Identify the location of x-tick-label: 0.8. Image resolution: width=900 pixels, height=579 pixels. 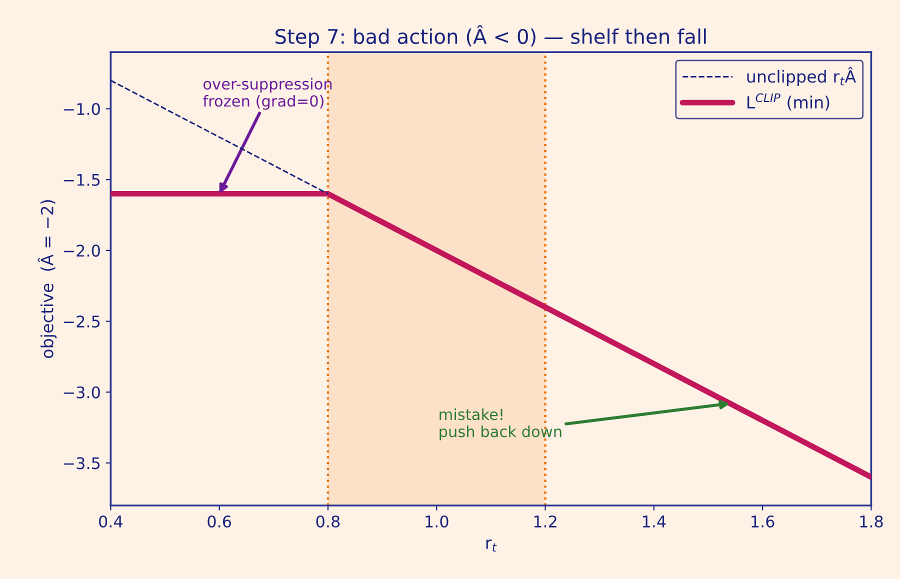
(328, 521).